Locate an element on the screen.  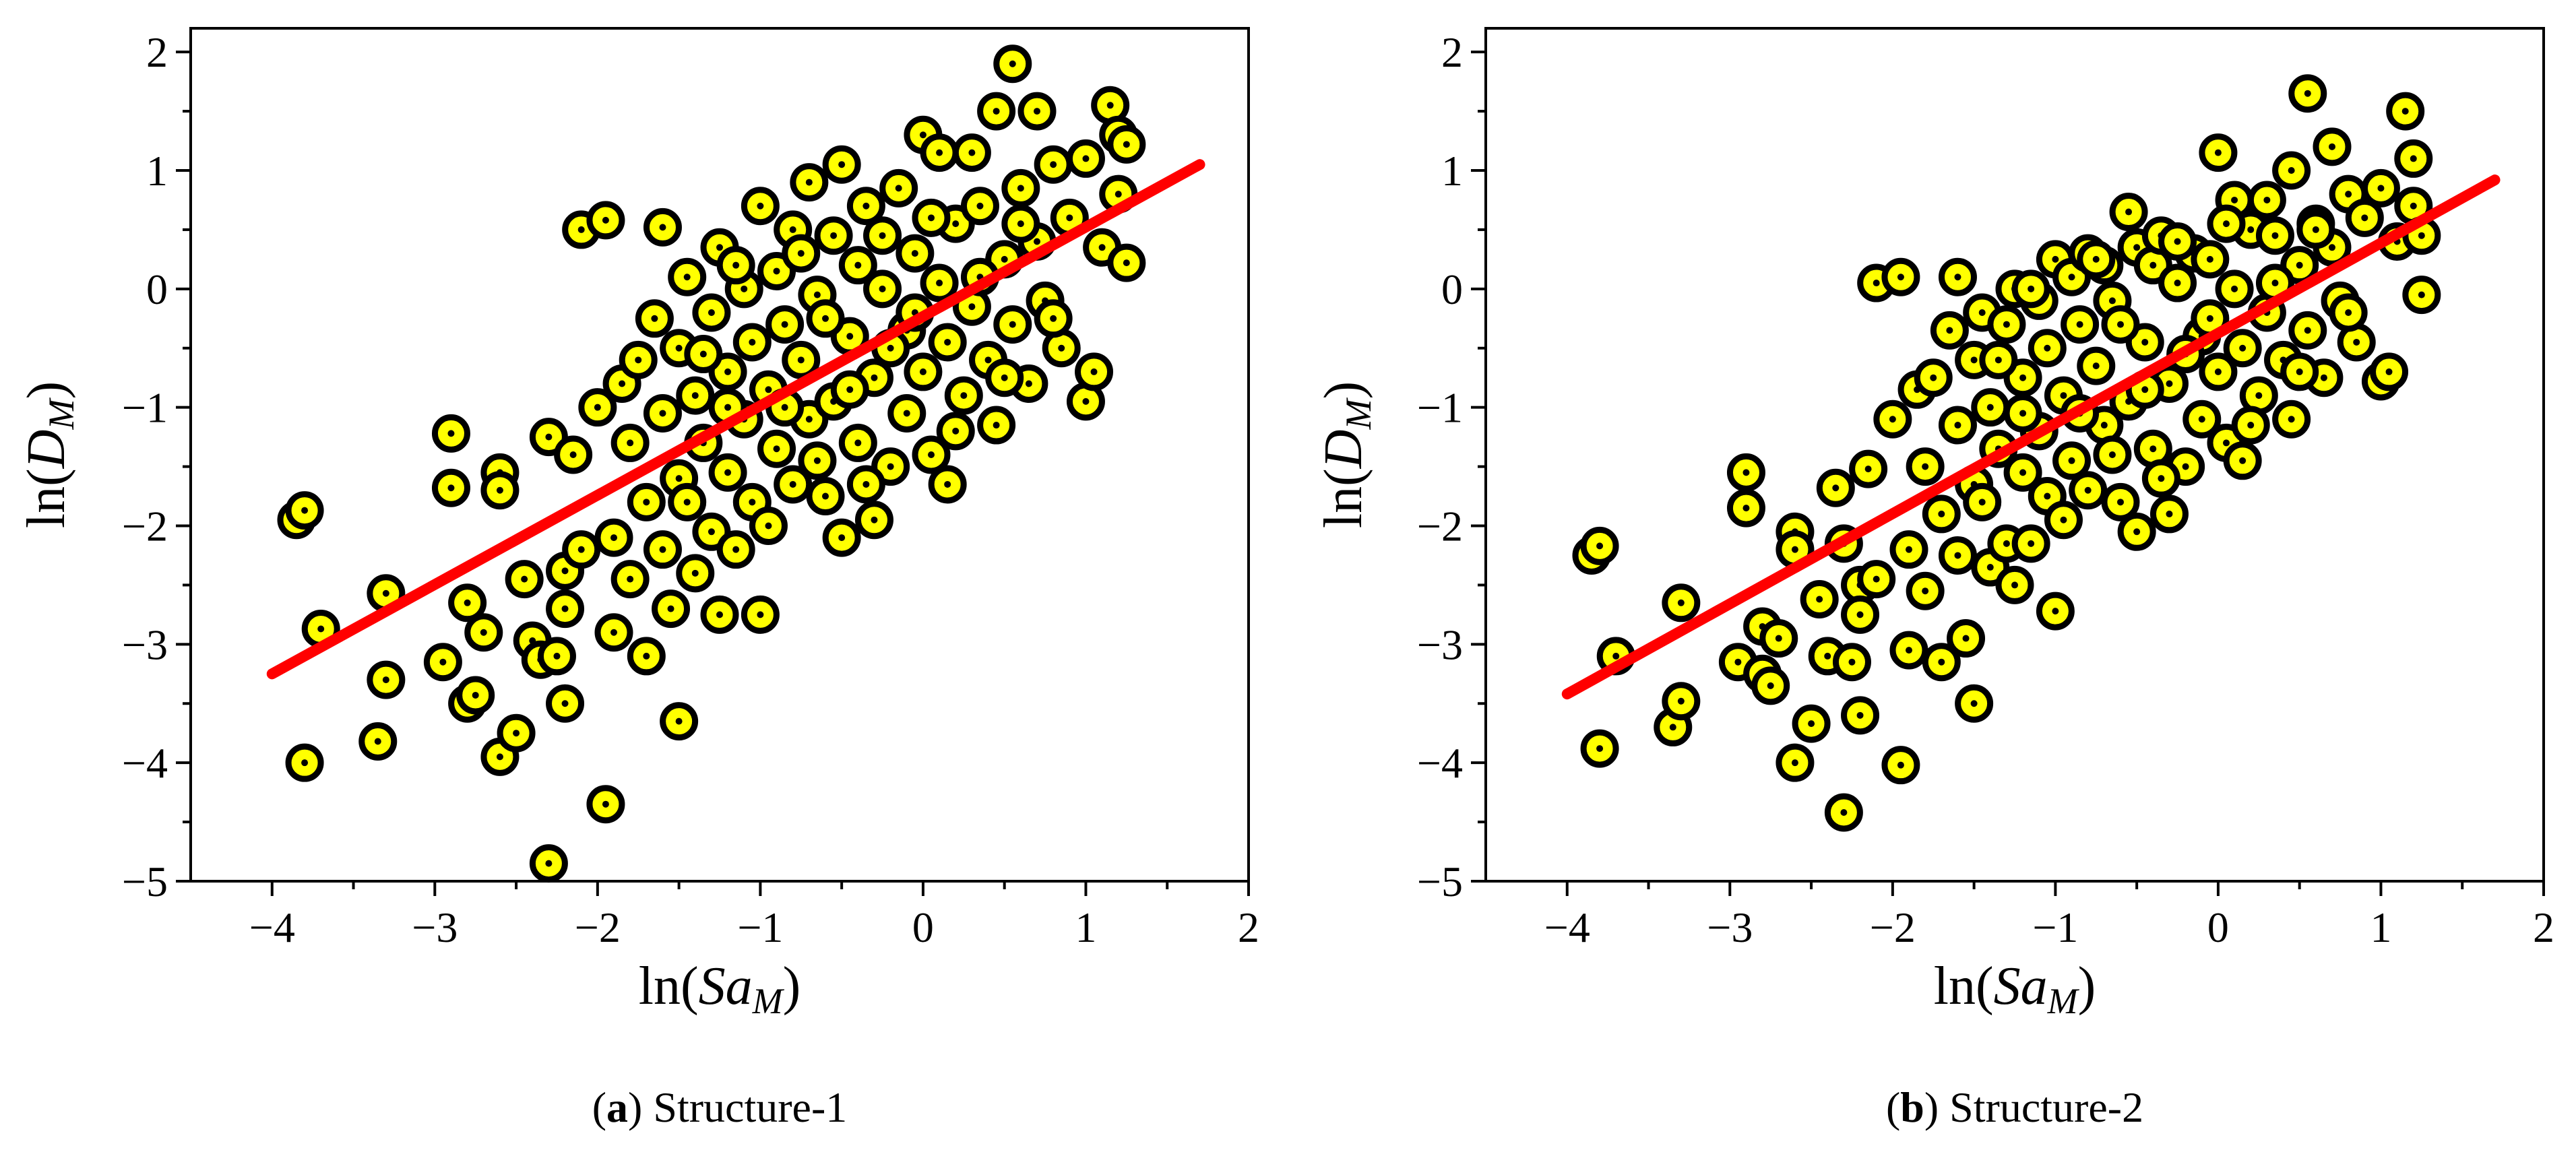
y-tick-label-b: 2 is located at coordinates (1452, 52).